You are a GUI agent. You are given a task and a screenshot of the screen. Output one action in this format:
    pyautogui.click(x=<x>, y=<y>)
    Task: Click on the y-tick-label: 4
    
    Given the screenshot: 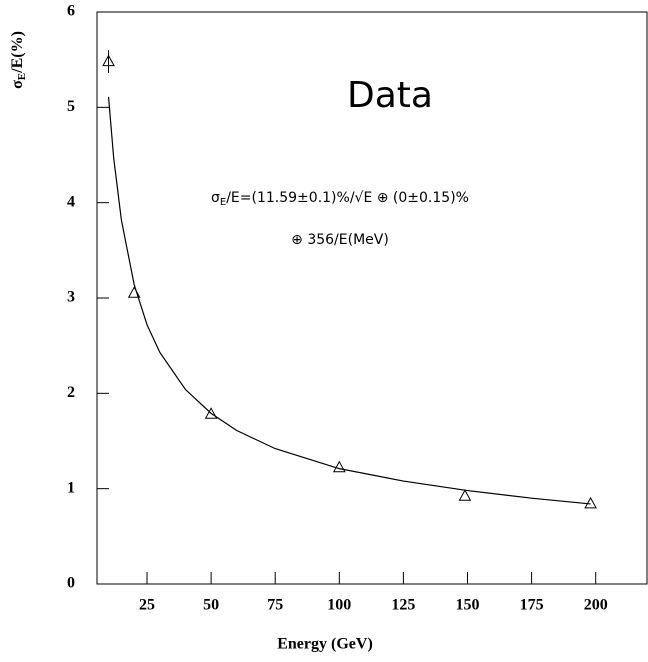 What is the action you would take?
    pyautogui.click(x=71, y=201)
    